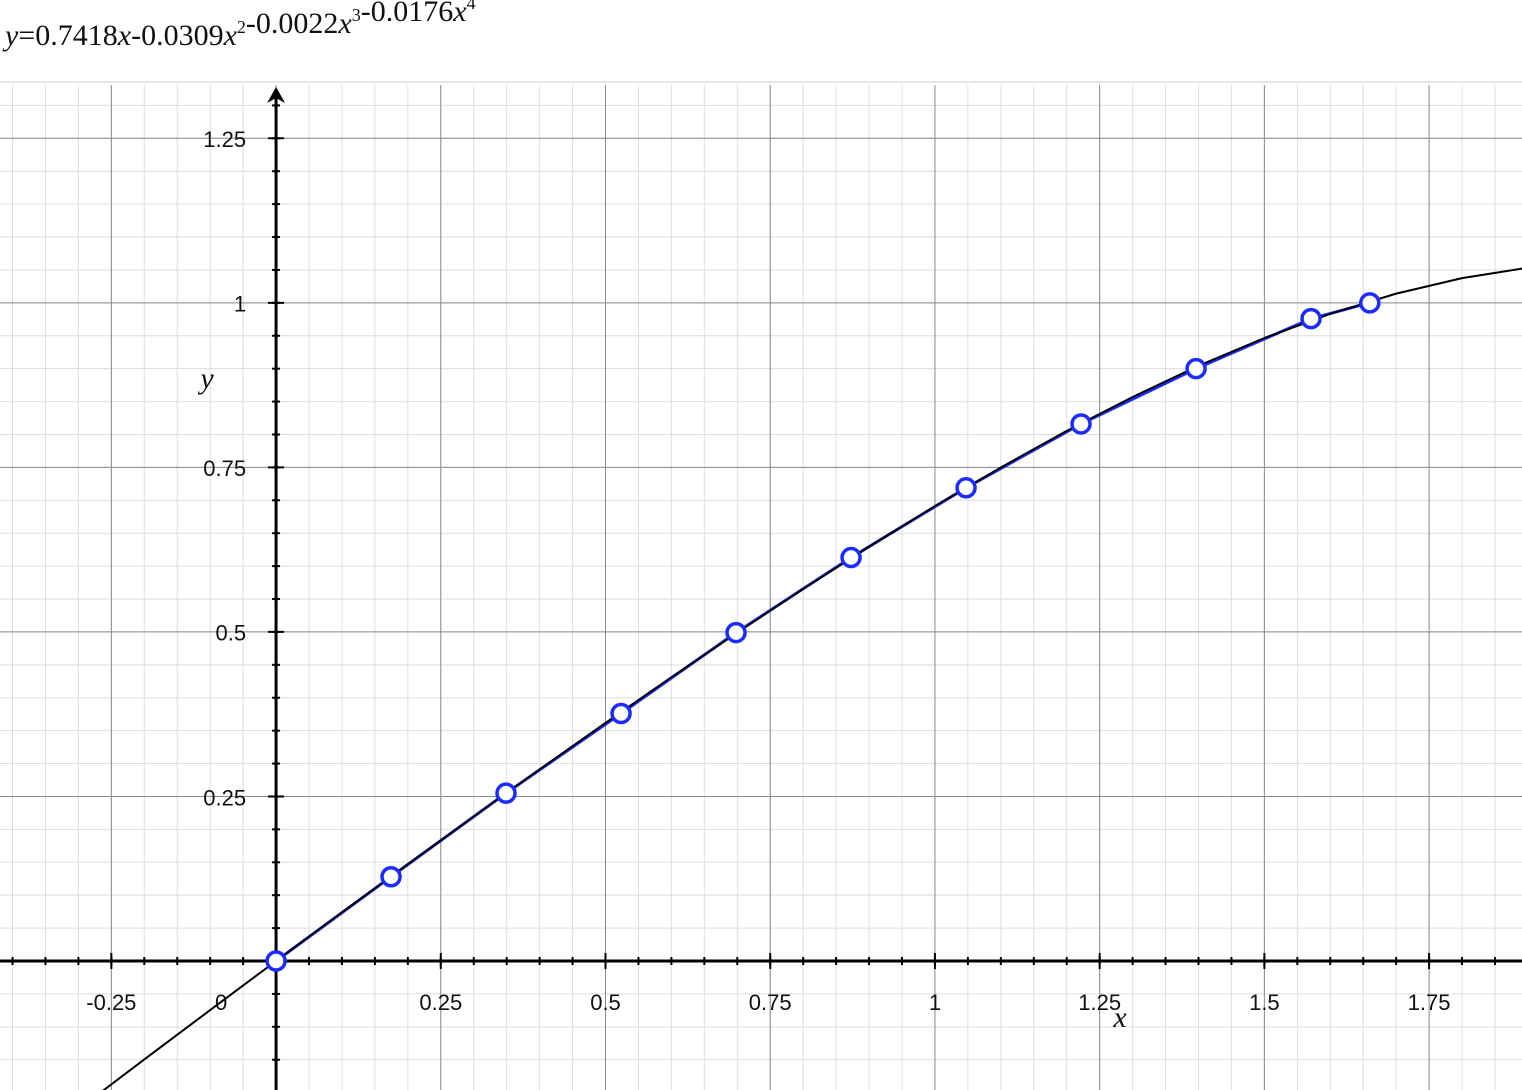 The width and height of the screenshot is (1522, 1090). What do you see at coordinates (177, 35) in the screenshot?
I see `equation-coef: -0.0309` at bounding box center [177, 35].